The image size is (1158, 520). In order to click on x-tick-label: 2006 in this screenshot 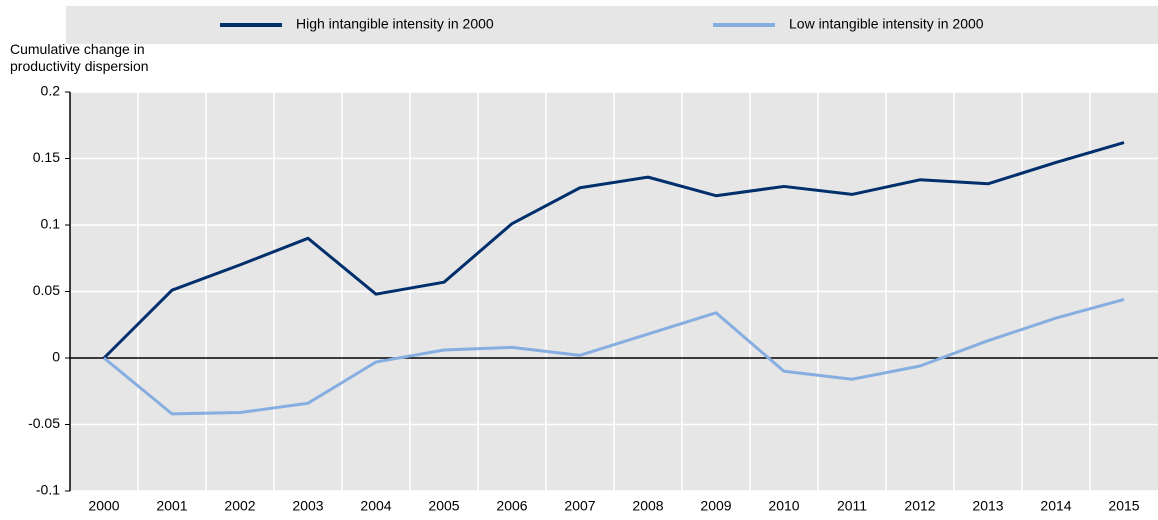, I will do `click(511, 506)`.